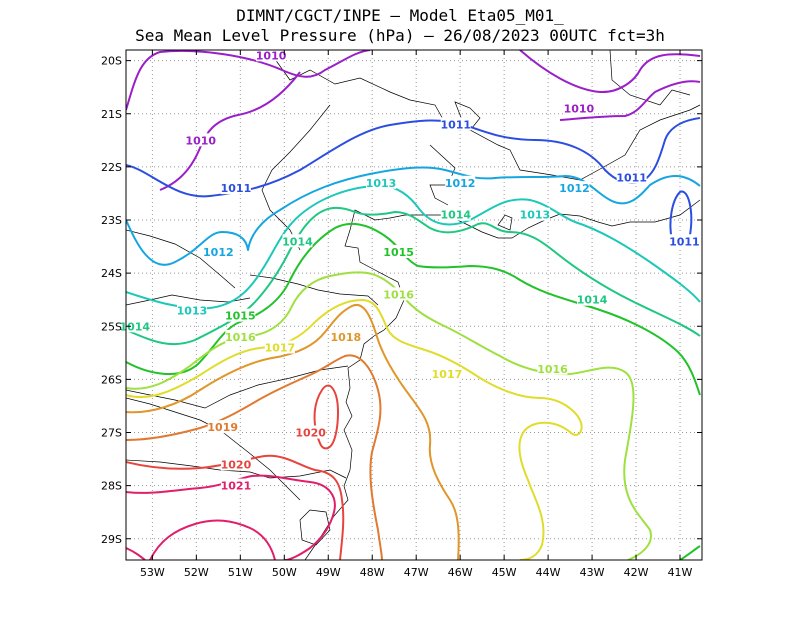  Describe the element at coordinates (240, 572) in the screenshot. I see `lon-tick-label: 51W` at that location.